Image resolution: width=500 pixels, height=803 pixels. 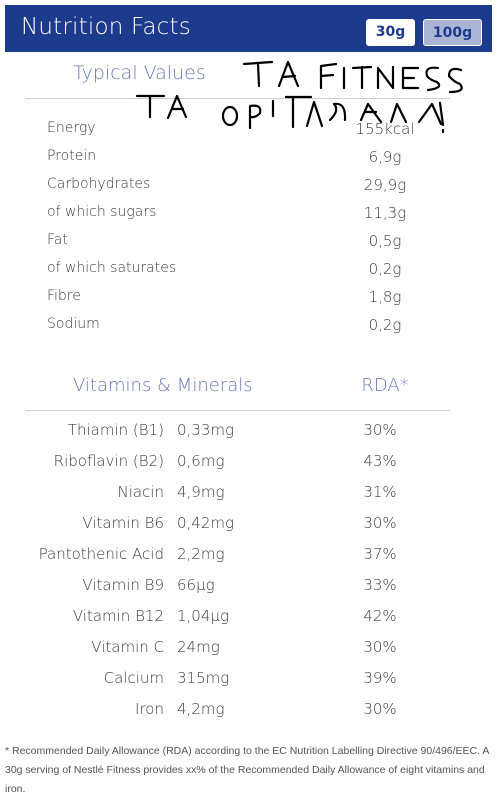 I want to click on vitamin-amount: 0,33mg, so click(x=206, y=430).